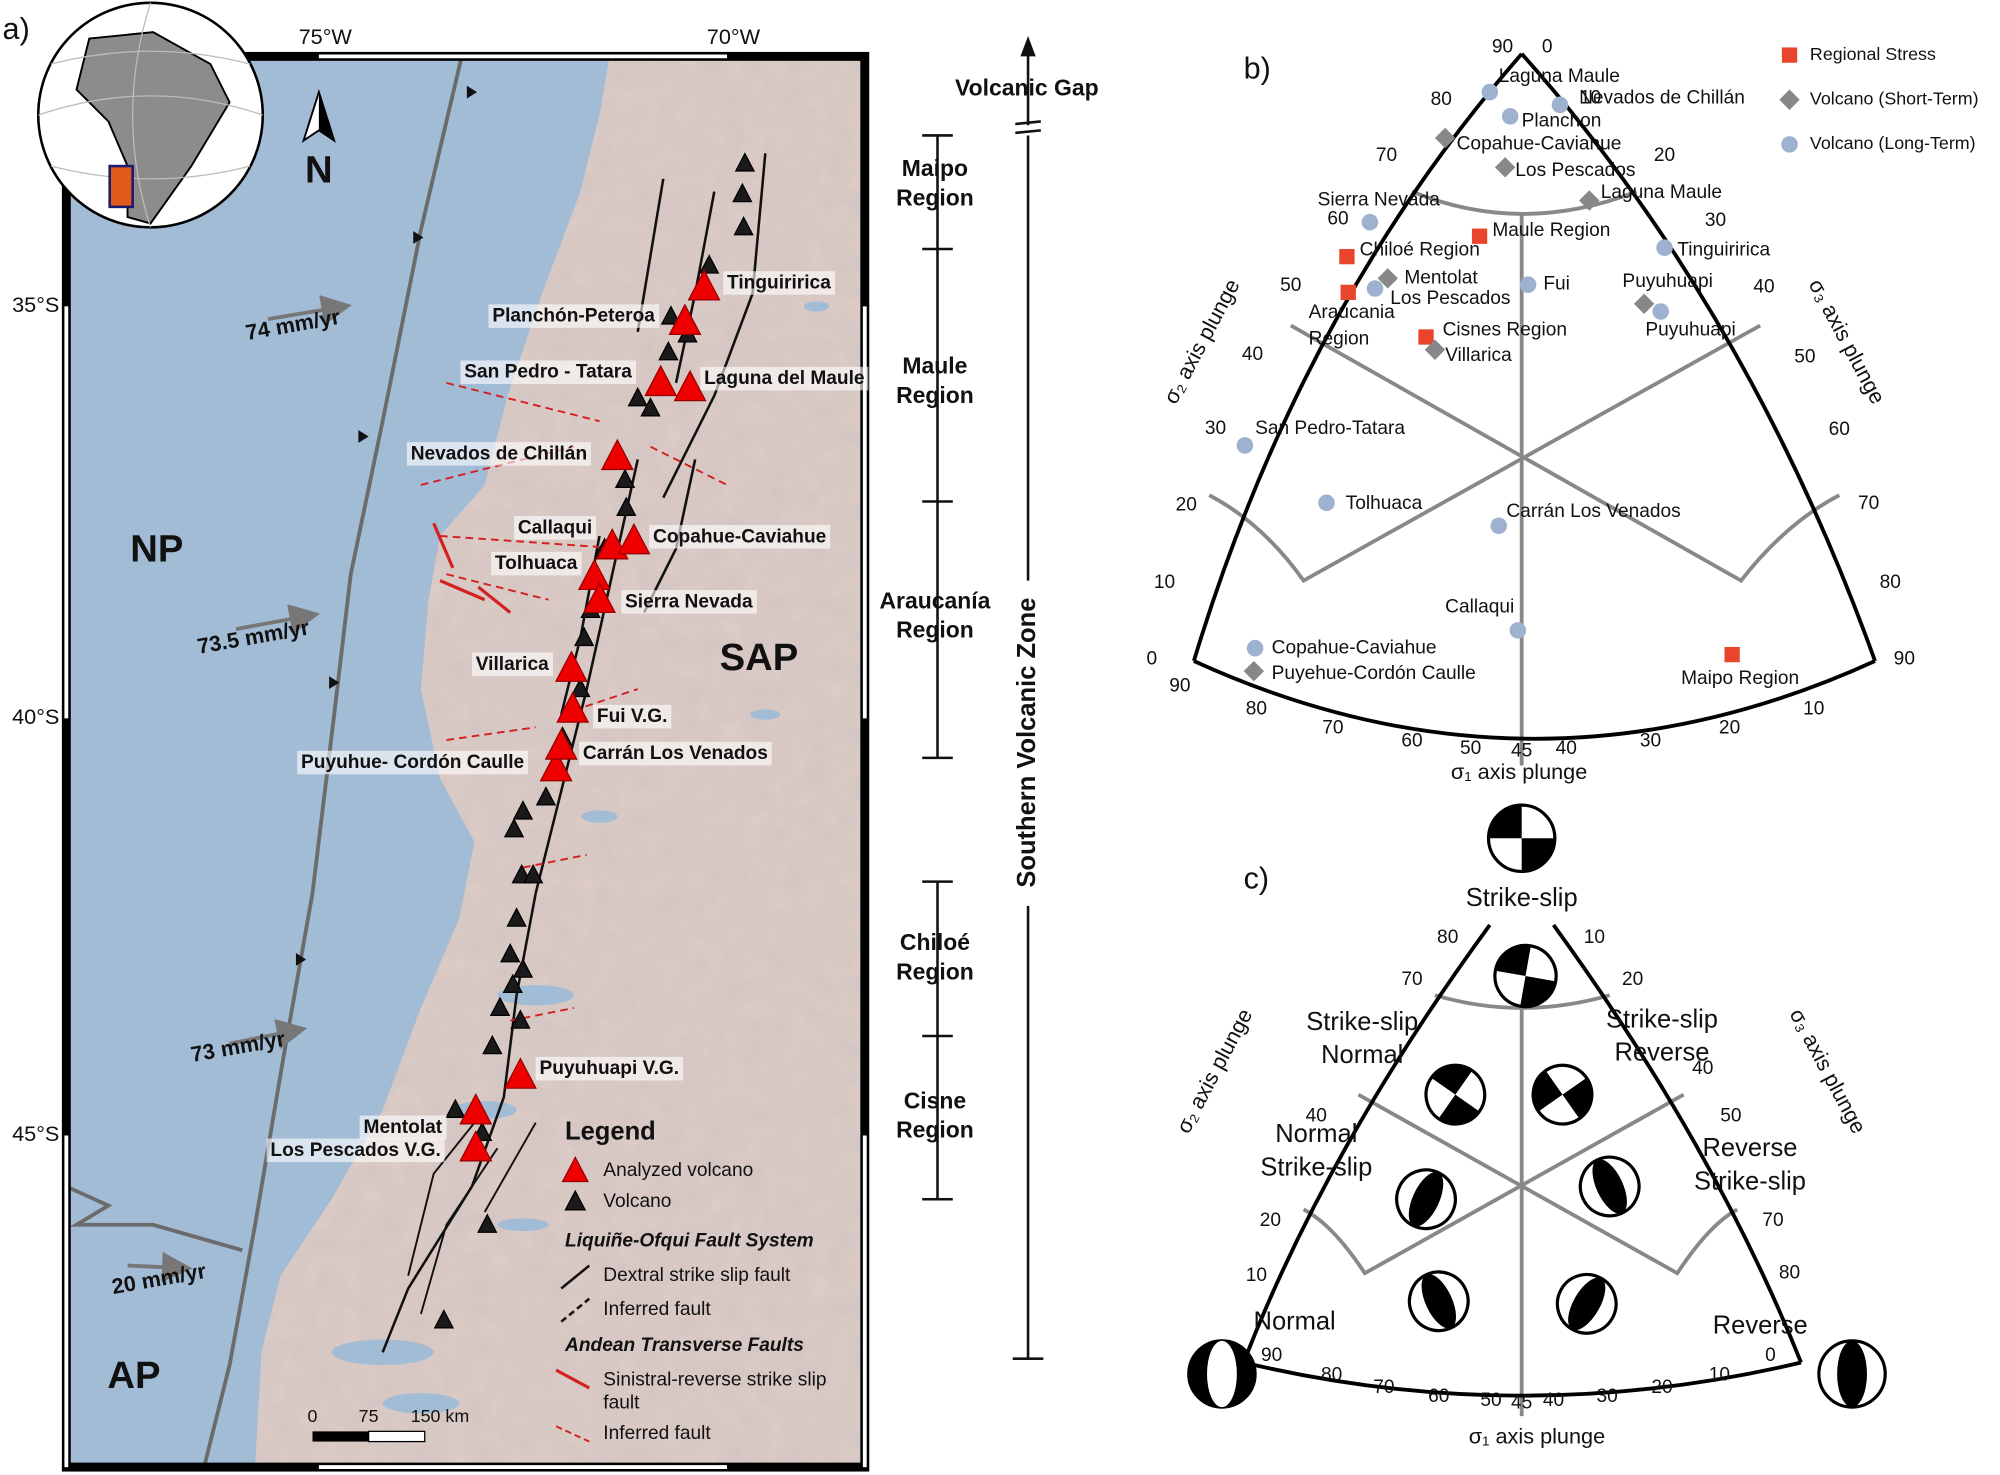  What do you see at coordinates (35, 1133) in the screenshot?
I see `lat-label: 45°S` at bounding box center [35, 1133].